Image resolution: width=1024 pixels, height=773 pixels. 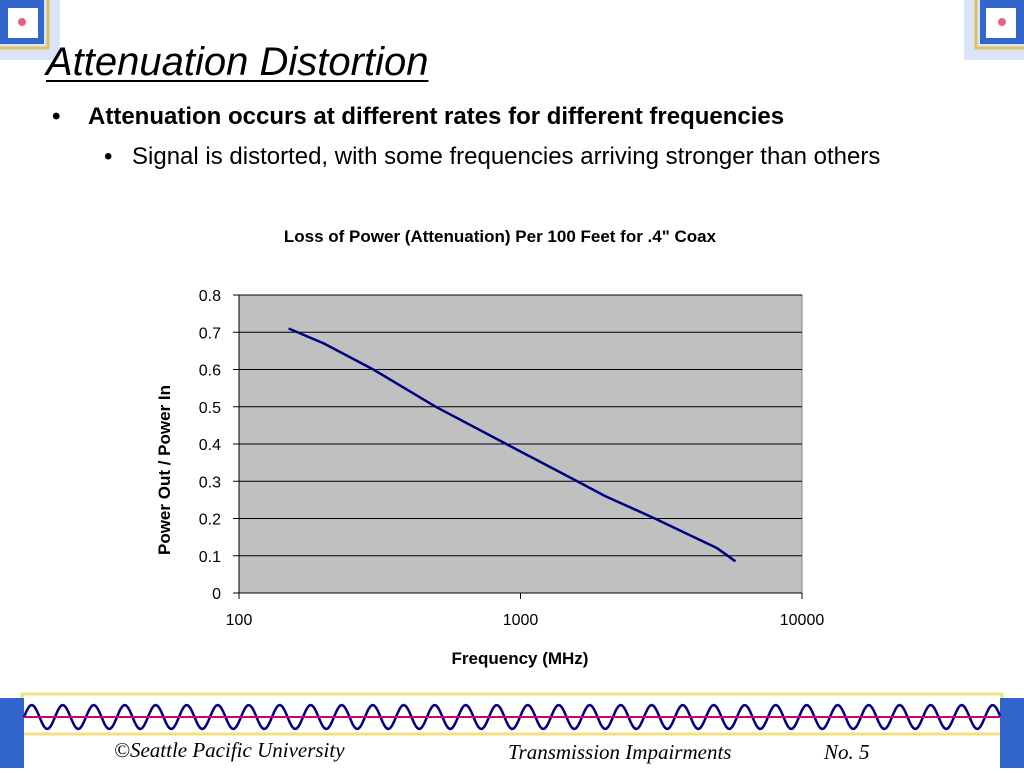 I want to click on x-tick-label: 100, so click(x=239, y=620).